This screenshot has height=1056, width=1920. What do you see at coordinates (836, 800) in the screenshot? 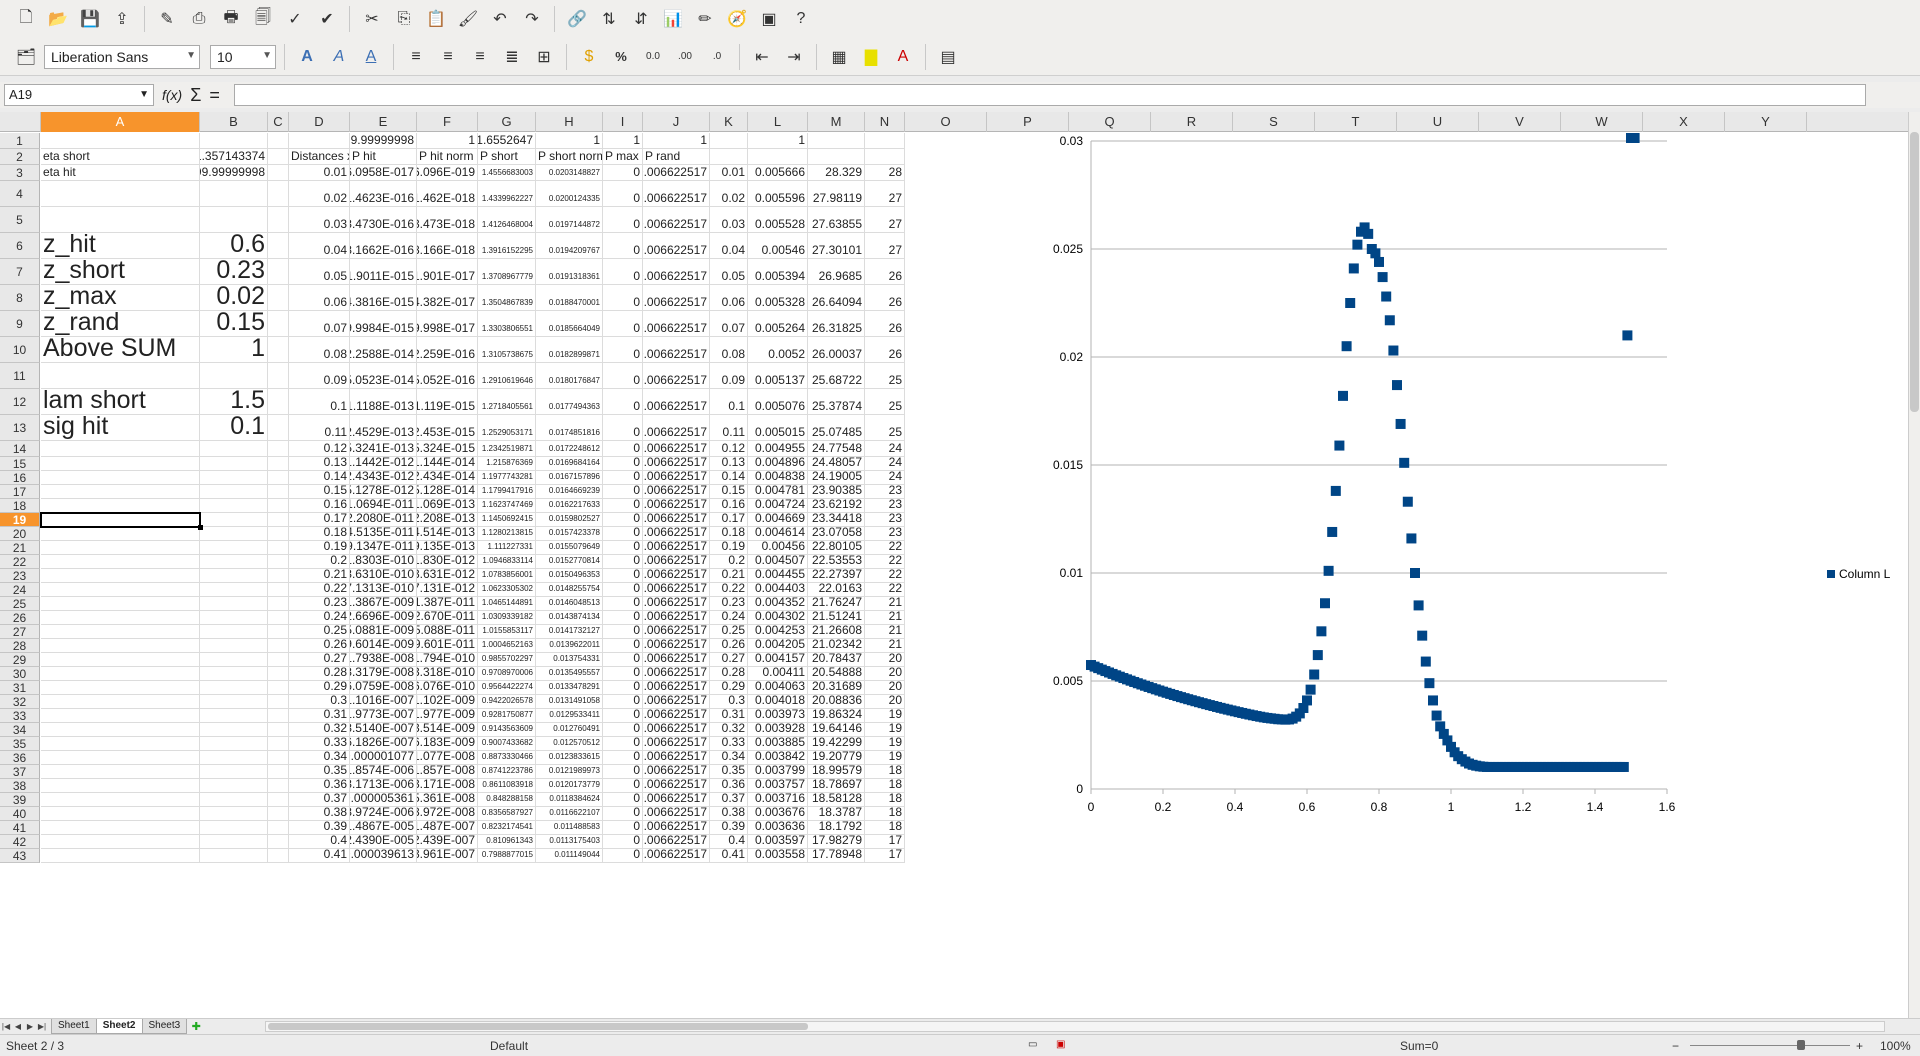
I see `cell-m39: 18.58128` at bounding box center [836, 800].